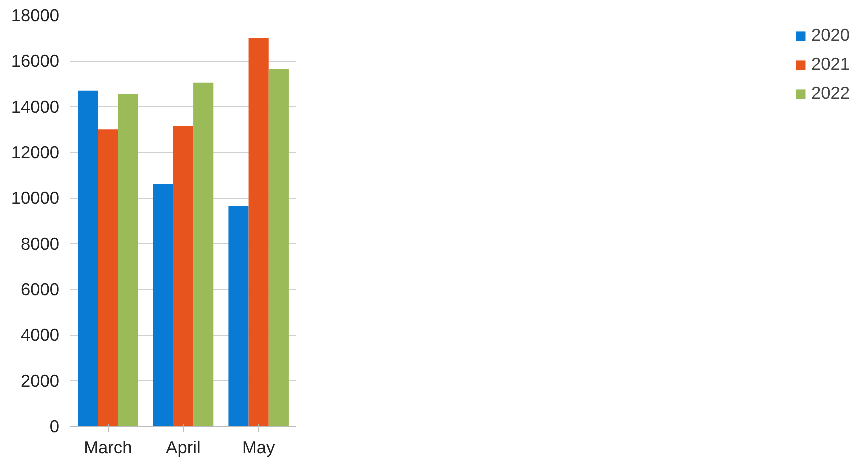  What do you see at coordinates (40, 380) in the screenshot?
I see `y-tick-label: 2000` at bounding box center [40, 380].